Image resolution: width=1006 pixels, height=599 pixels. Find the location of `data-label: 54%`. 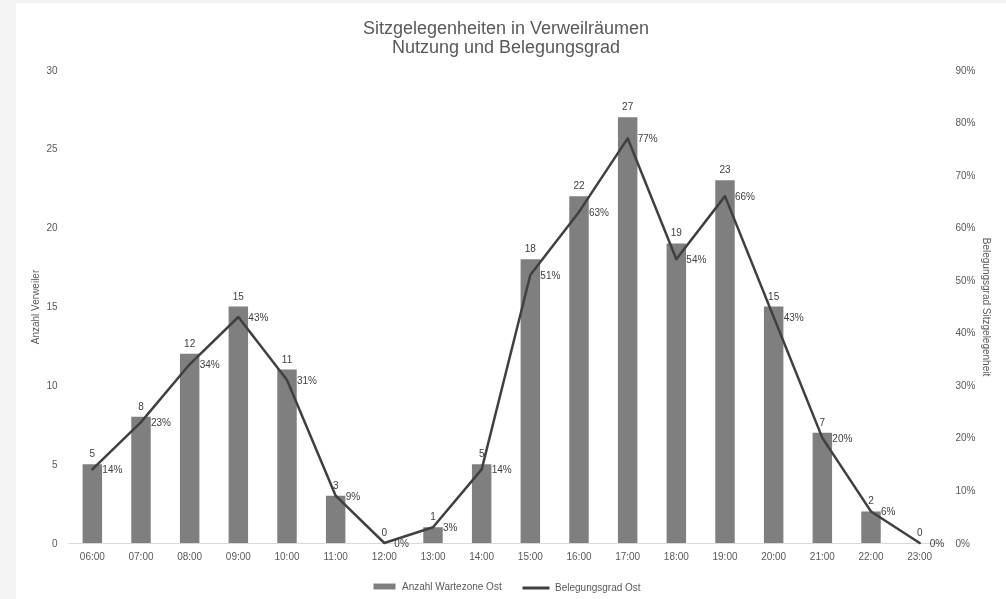

data-label: 54% is located at coordinates (696, 260).